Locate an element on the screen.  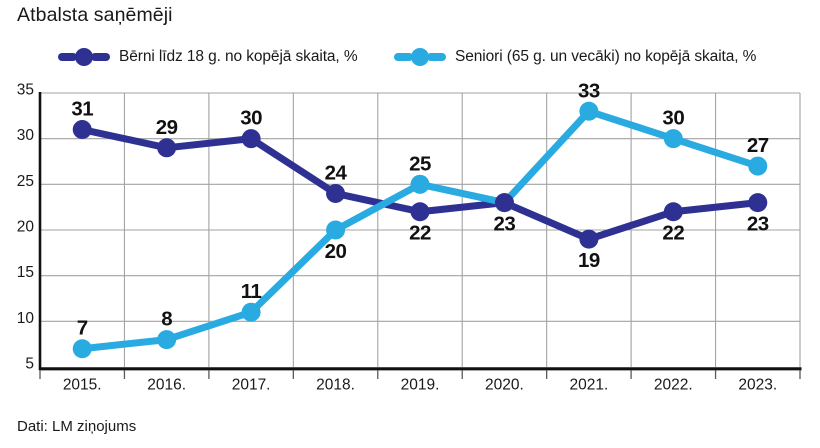
source-note: Dati: LM ziņojums is located at coordinates (77, 426).